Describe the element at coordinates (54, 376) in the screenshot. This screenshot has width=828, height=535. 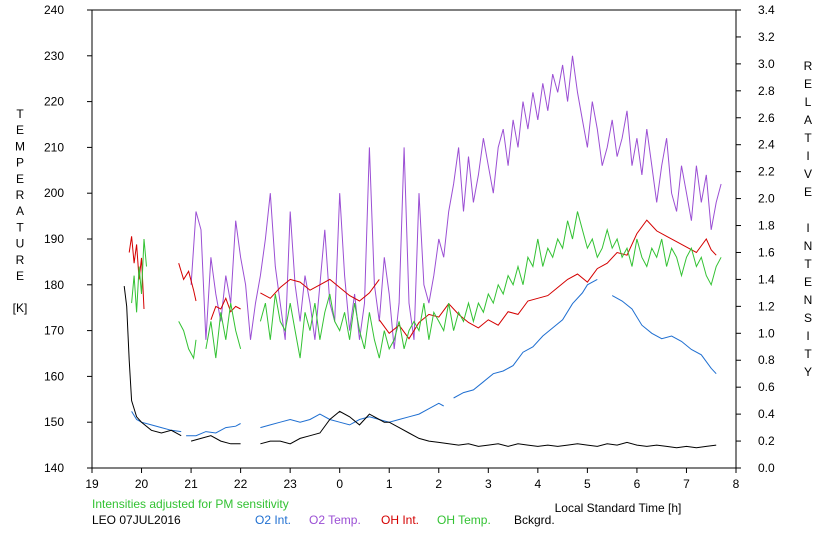
I see `y-left-tick-label: 160` at that location.